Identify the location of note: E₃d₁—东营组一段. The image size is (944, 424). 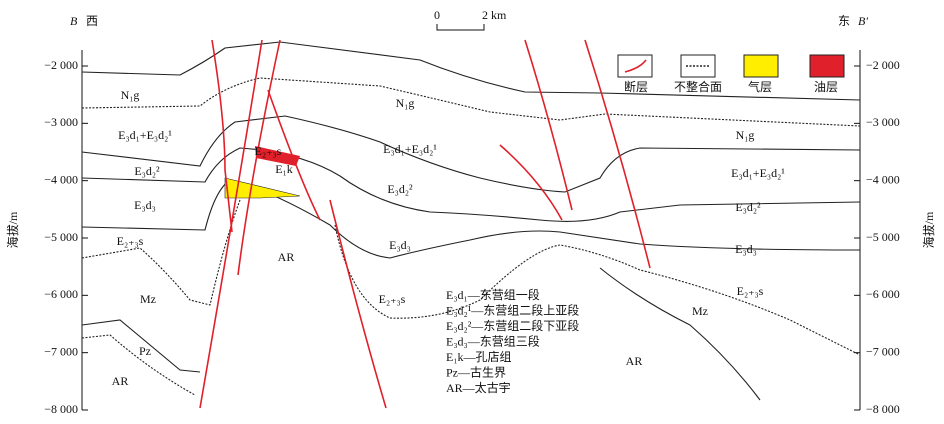
(493, 294).